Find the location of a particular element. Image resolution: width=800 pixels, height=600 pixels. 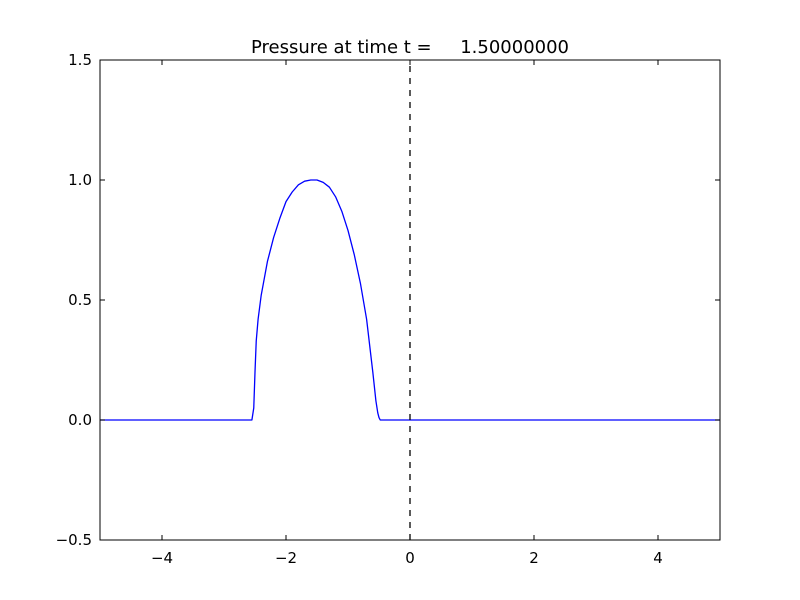

x-tick-label: −2 is located at coordinates (286, 558).